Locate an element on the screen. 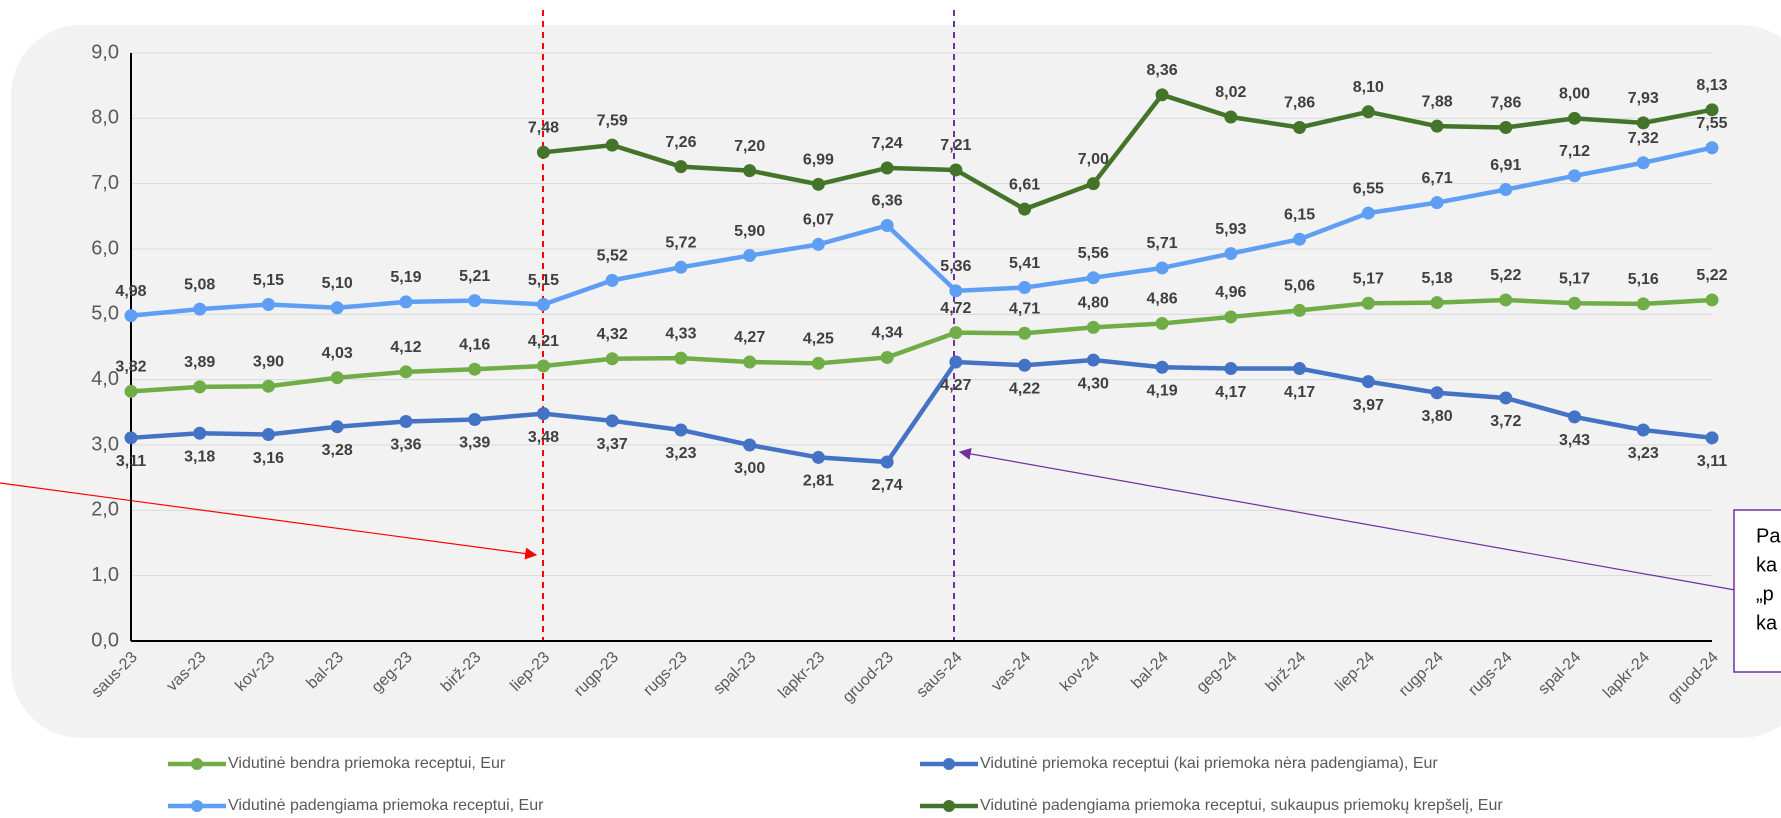 This screenshot has width=1781, height=818. data-label: 7,12 is located at coordinates (1574, 151).